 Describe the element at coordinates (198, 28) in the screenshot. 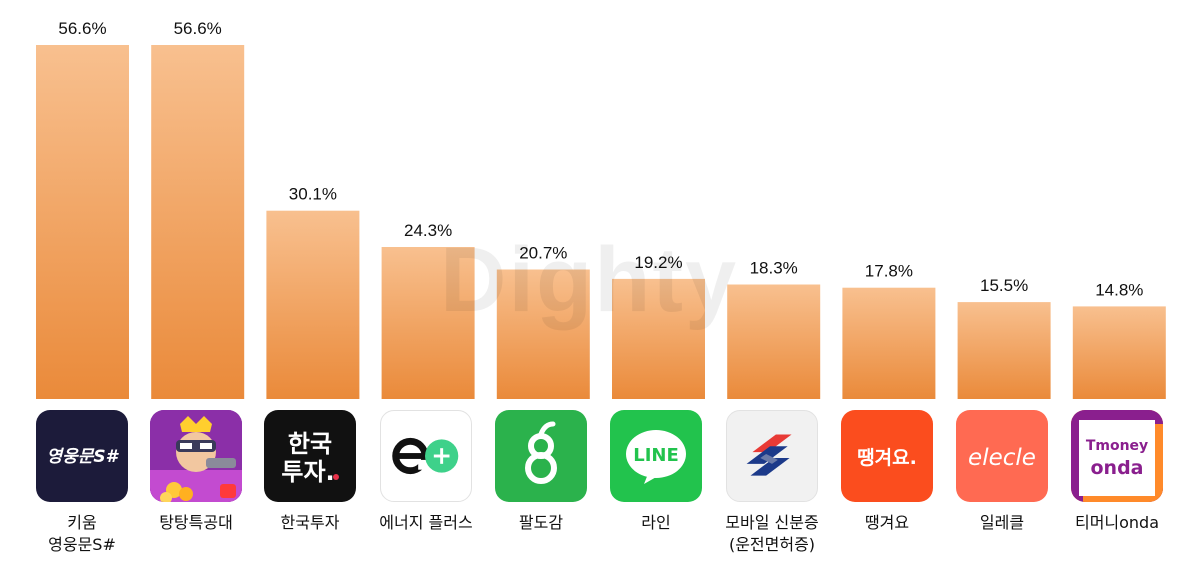

I see `value-label-2: 56.6%` at that location.